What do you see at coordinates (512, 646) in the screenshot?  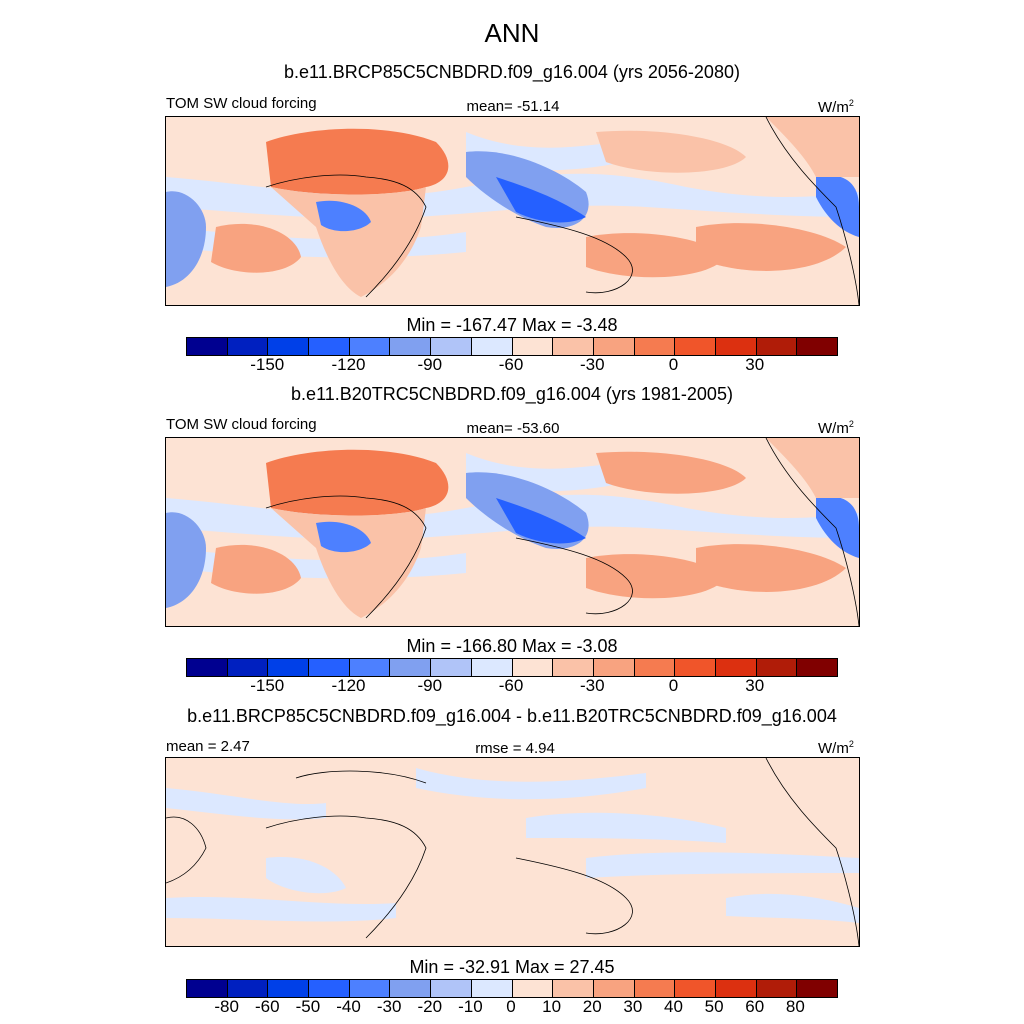 I see `panel2-minmax: Min = -166.80 Max = -3.08` at bounding box center [512, 646].